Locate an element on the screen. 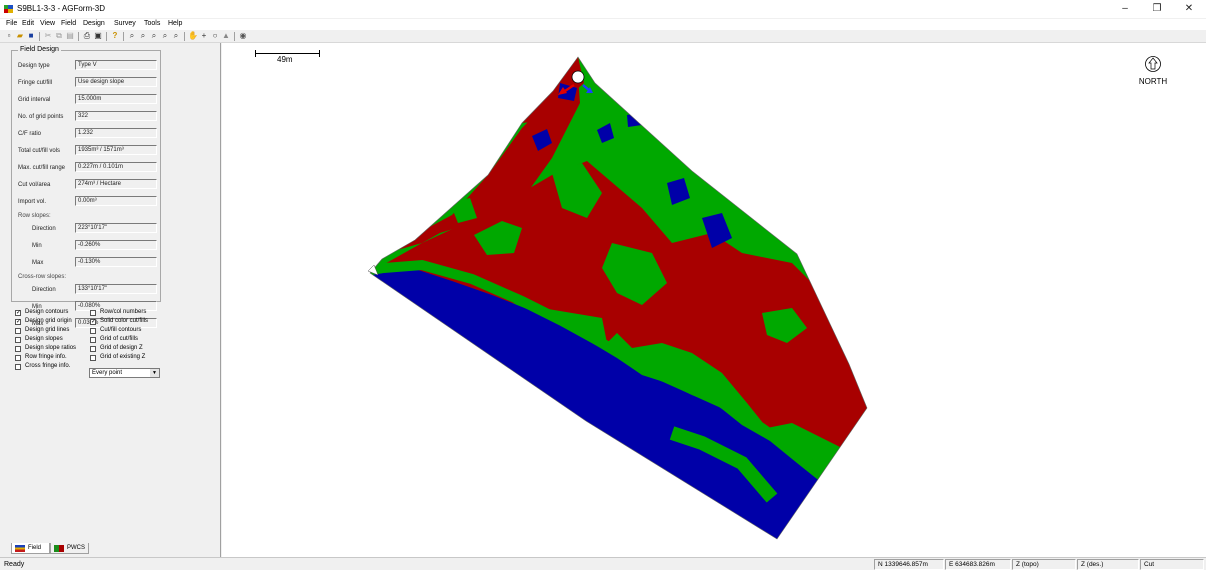 The image size is (1206, 570). tab-pwcs: PWCS is located at coordinates (69, 548).